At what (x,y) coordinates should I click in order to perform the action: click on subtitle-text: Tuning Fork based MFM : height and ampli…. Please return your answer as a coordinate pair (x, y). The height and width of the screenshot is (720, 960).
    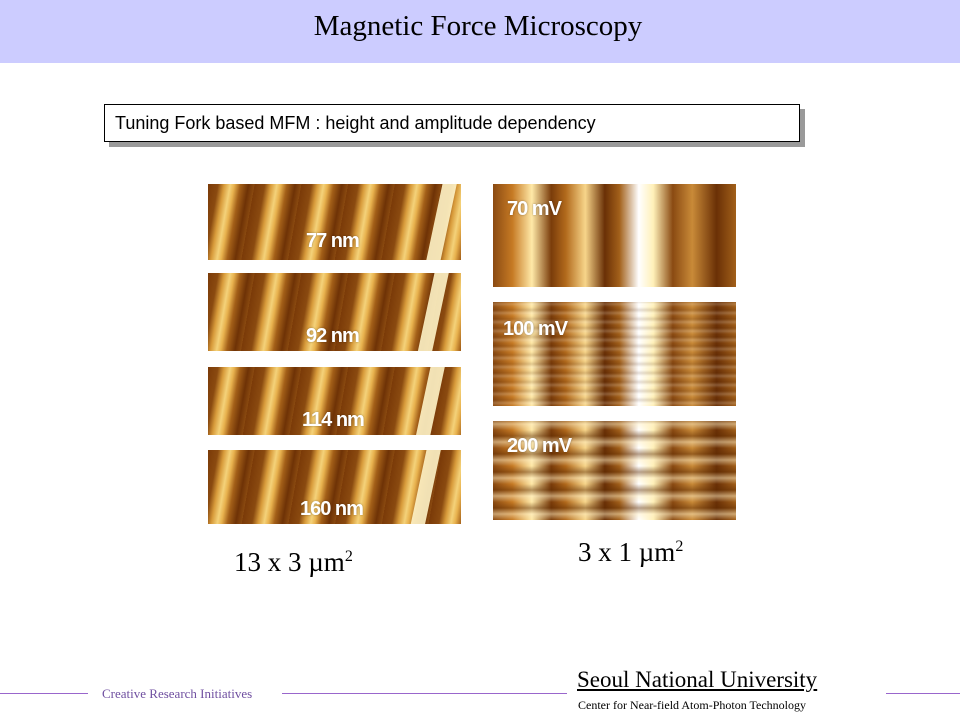
    Looking at the image, I should click on (355, 123).